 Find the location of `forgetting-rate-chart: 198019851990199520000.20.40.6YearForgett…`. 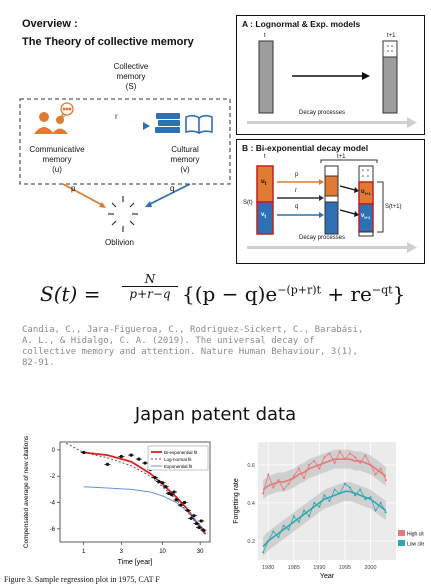

forgetting-rate-chart: 198019851990199520000.20.40.6YearForgett… is located at coordinates (326, 510).